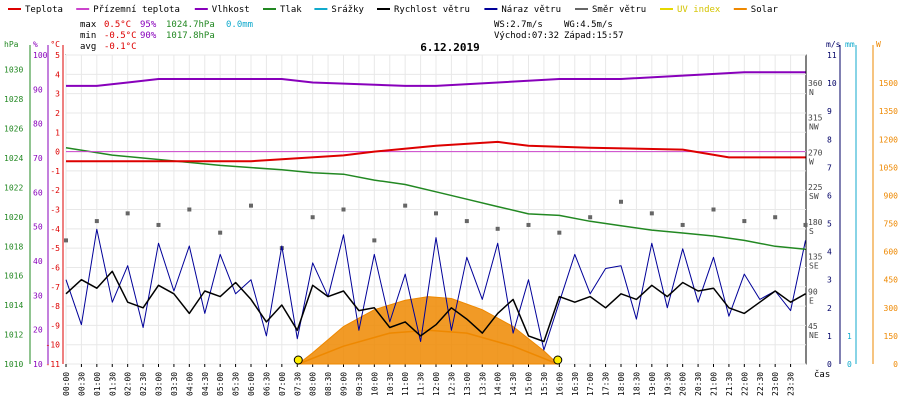  I want to click on stats-min-label: min, so click(88, 36).